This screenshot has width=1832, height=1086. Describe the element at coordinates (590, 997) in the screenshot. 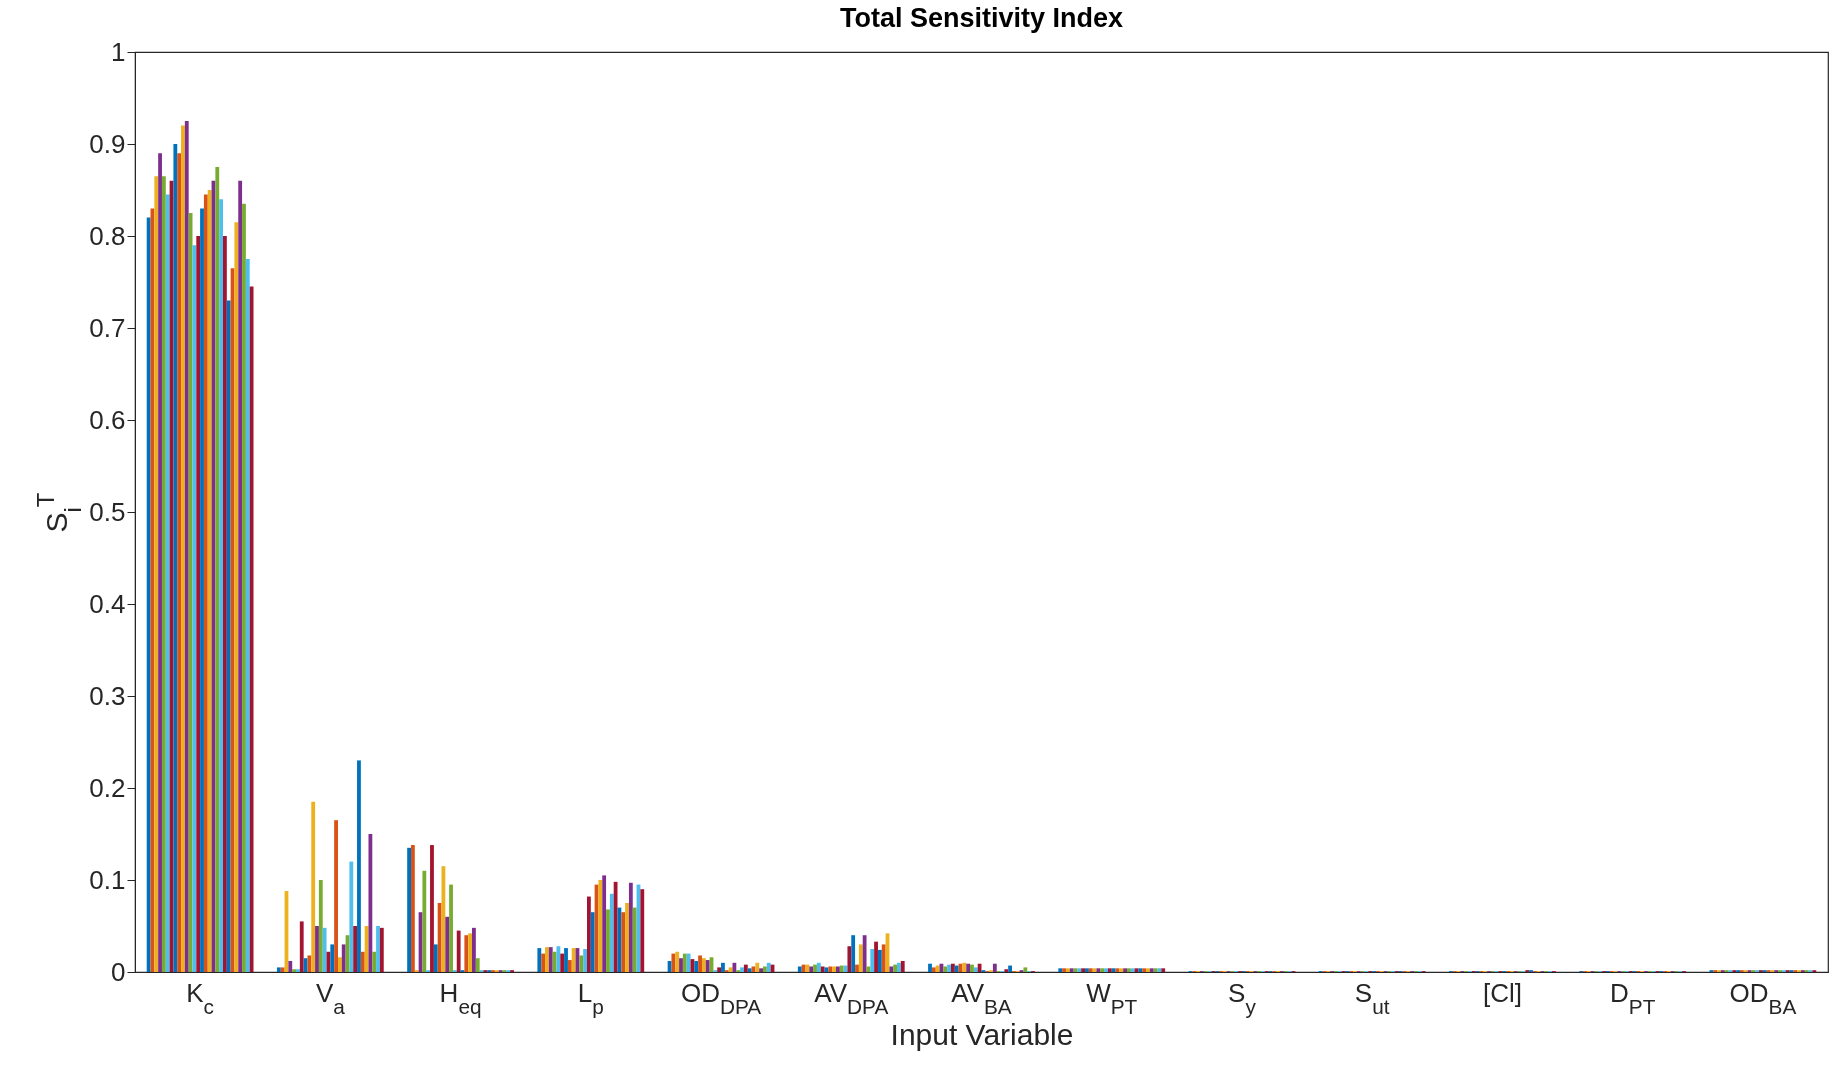

I see `x-tick-label: L$_{p}$` at that location.